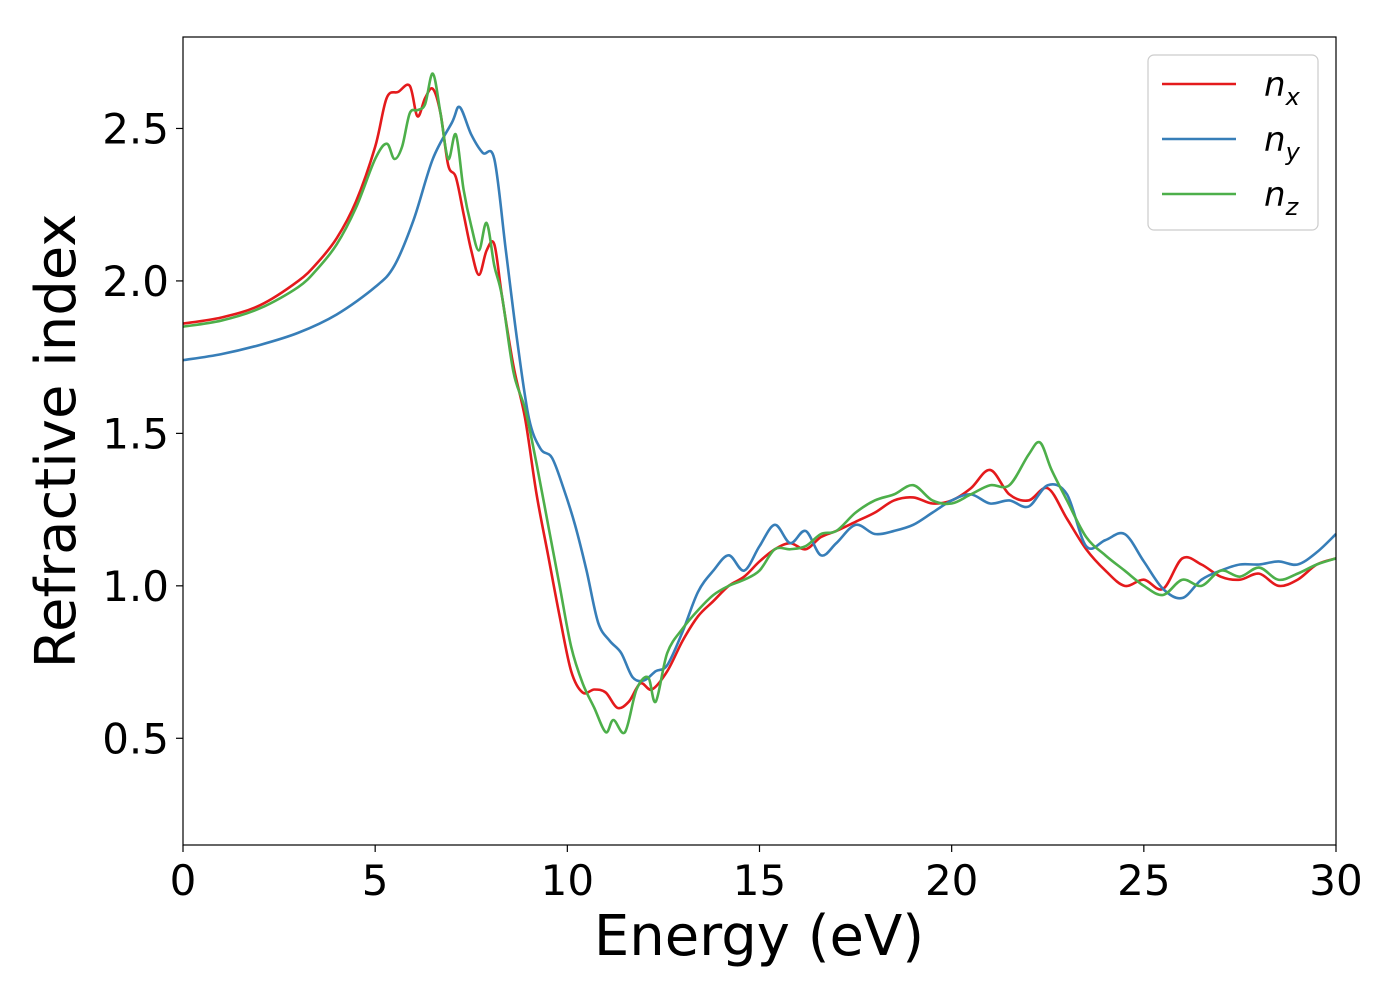 Image resolution: width=1400 pixels, height=1000 pixels. Describe the element at coordinates (1282, 143) in the screenshot. I see `legend-label-ny: ny` at that location.